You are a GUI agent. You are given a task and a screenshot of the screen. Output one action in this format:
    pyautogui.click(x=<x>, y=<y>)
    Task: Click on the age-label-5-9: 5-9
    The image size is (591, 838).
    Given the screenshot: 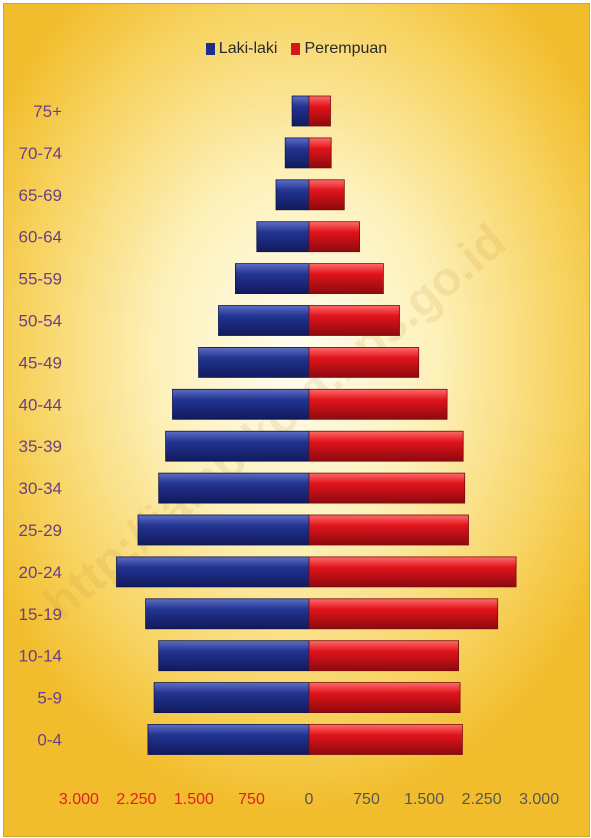 What is the action you would take?
    pyautogui.click(x=49, y=698)
    